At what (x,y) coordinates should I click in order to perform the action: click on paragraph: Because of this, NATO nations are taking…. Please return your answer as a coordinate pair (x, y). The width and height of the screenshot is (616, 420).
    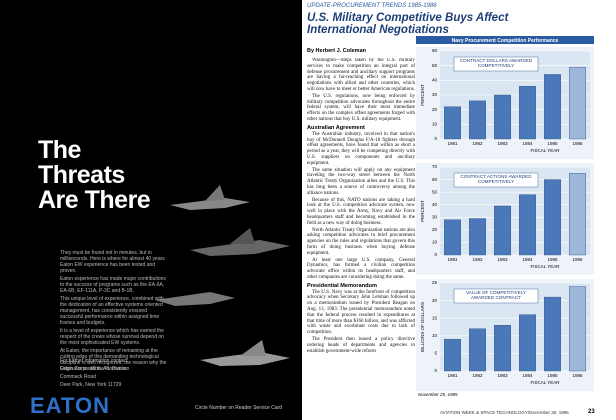
    Looking at the image, I should click on (361, 211).